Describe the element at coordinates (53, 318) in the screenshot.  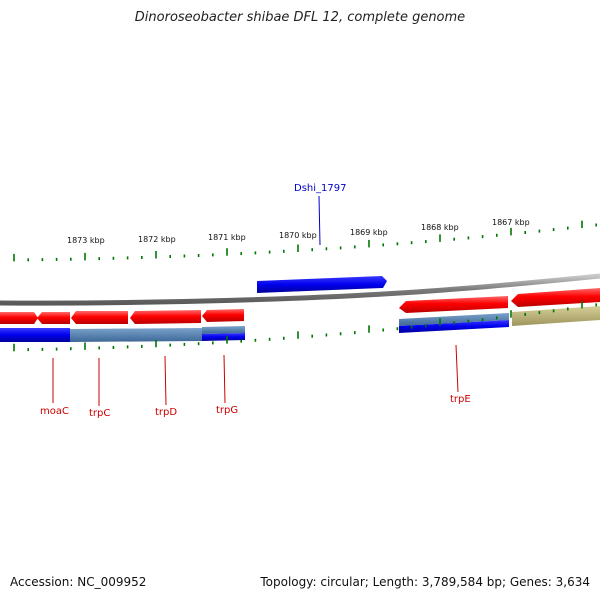
I see `gene-trpc` at that location.